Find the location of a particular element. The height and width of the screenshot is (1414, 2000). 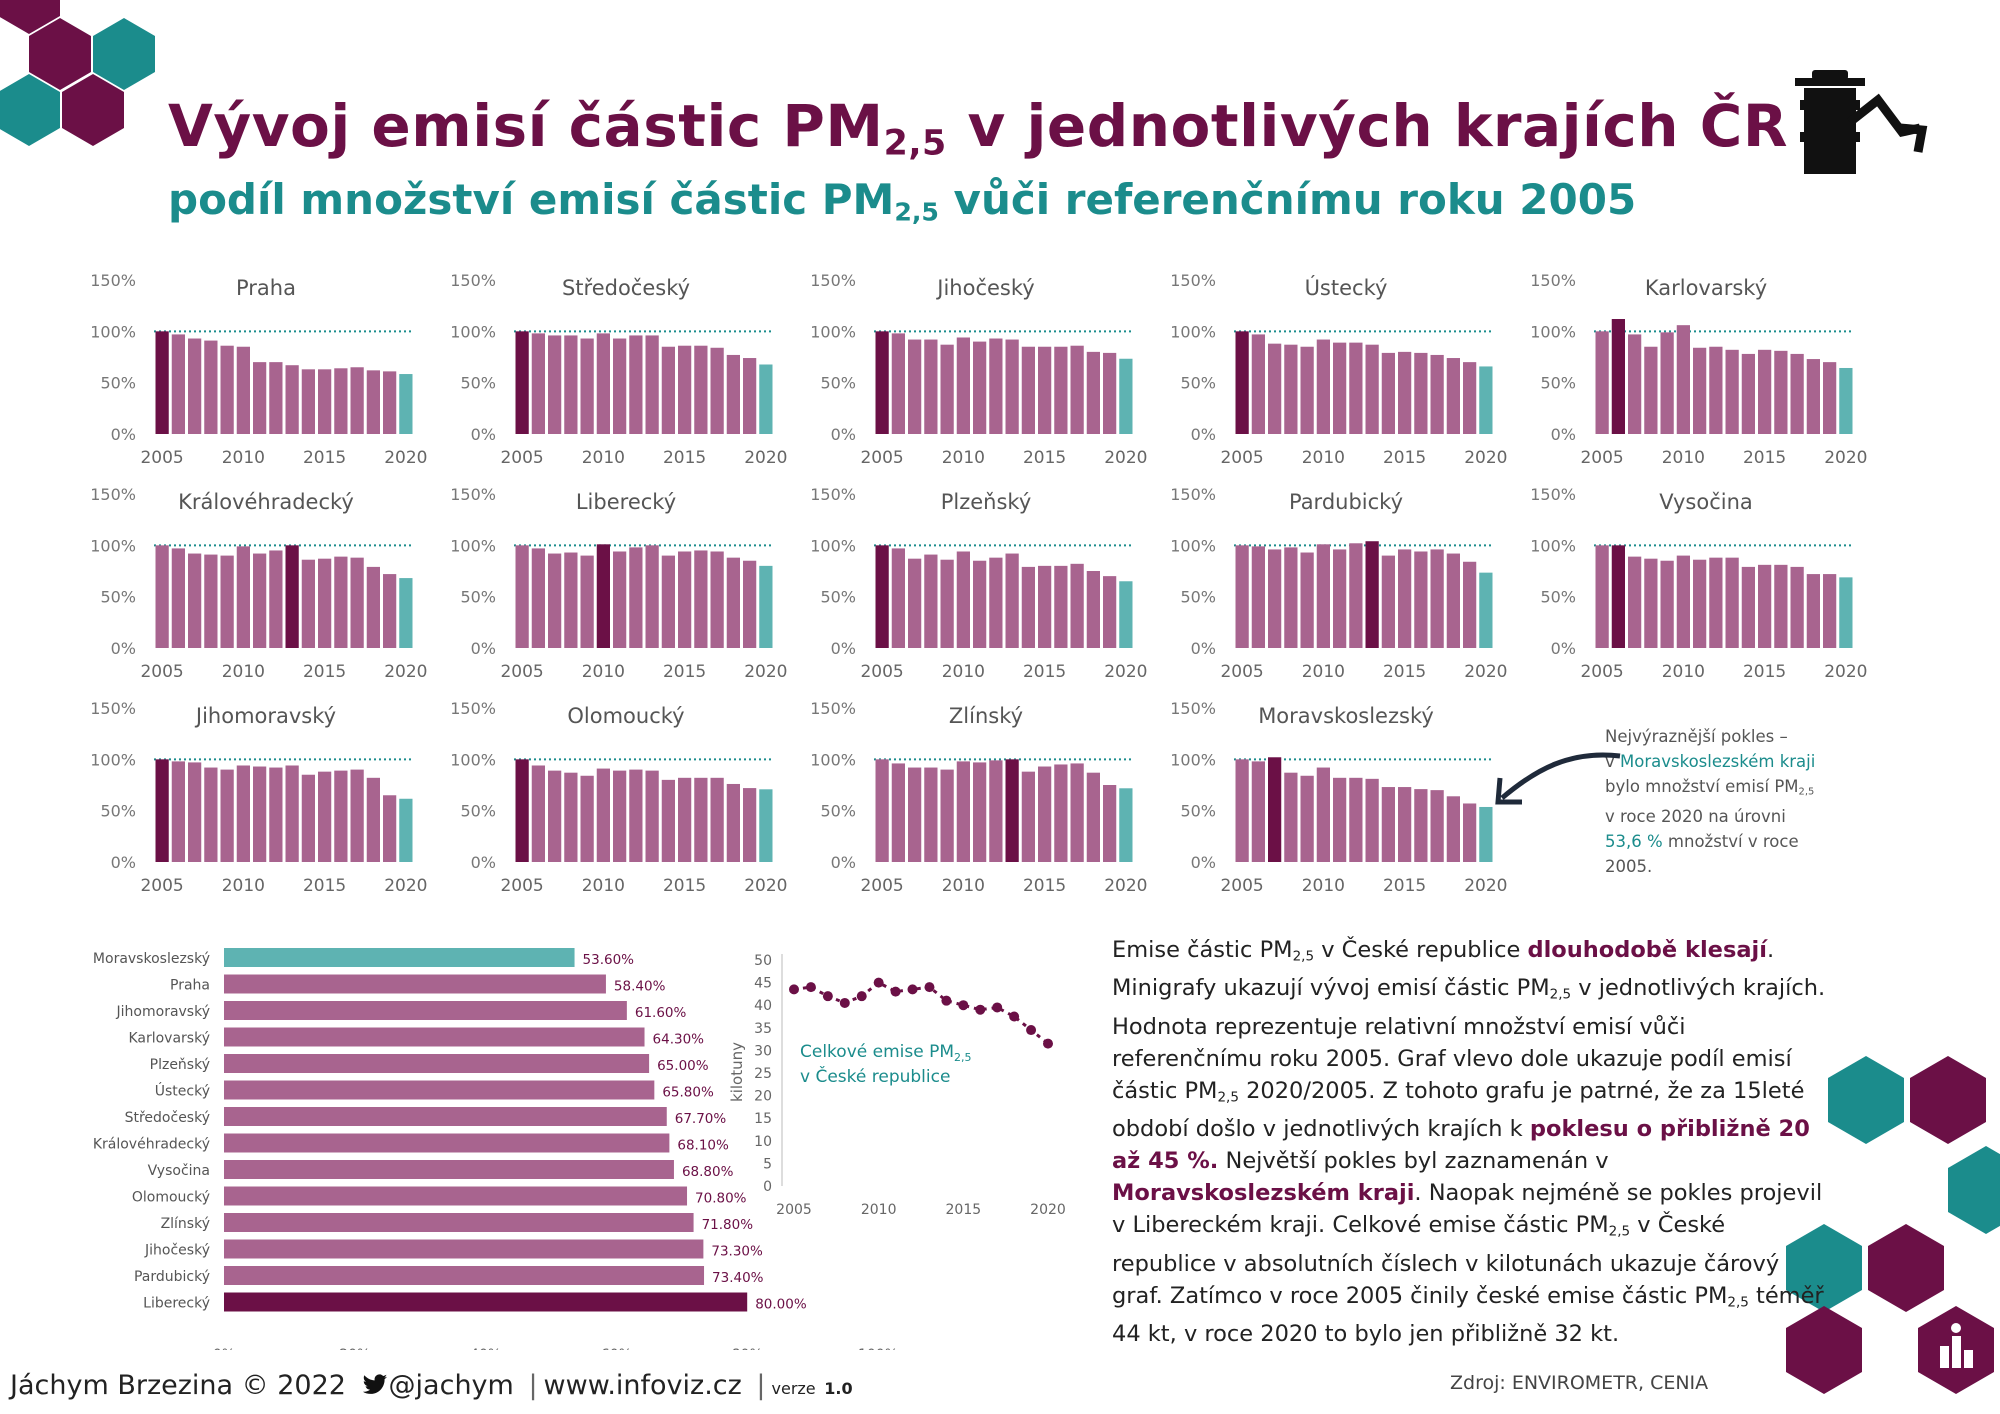

line-y-tick: 20 is located at coordinates (763, 1097).